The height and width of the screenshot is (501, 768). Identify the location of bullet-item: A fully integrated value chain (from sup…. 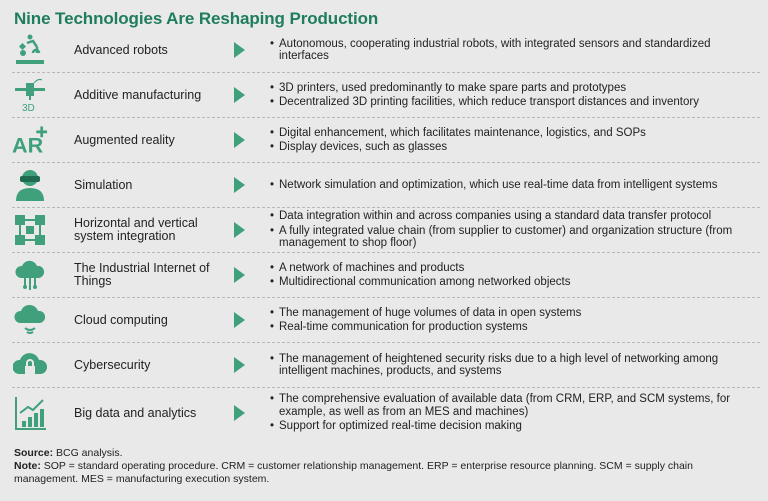
(515, 237).